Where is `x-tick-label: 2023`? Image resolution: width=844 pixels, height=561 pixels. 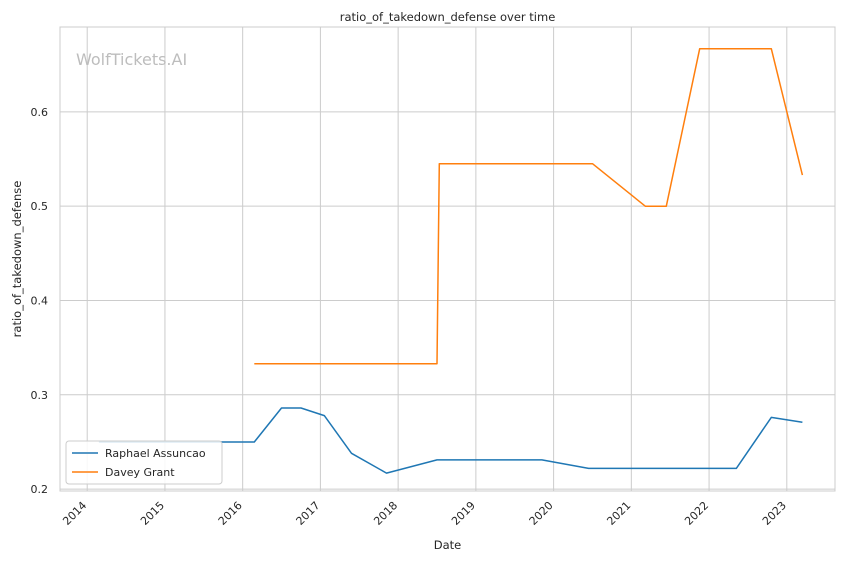 x-tick-label: 2023 is located at coordinates (774, 513).